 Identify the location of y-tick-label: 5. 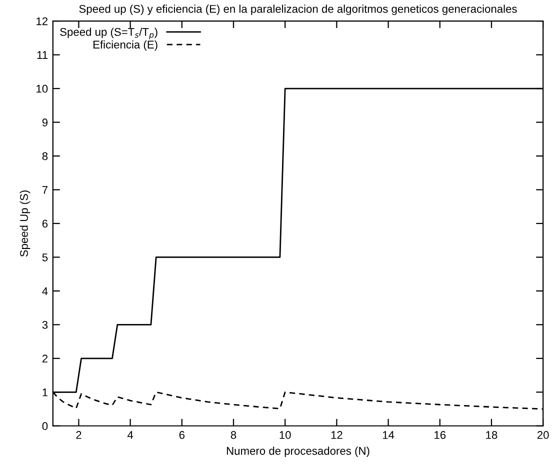
(45, 258).